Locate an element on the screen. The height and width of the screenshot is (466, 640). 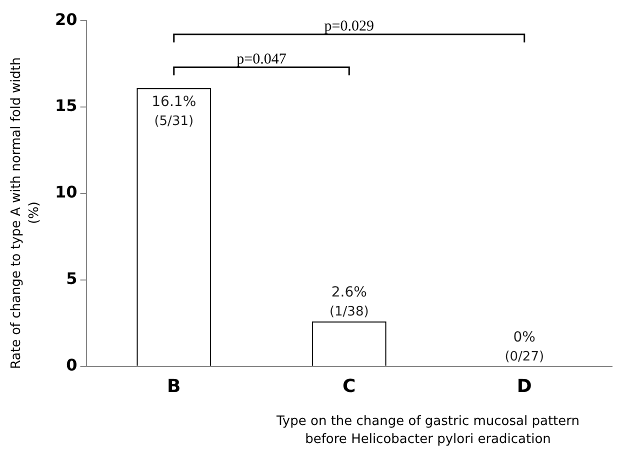
y-tick-label: 10 is located at coordinates (66, 192).